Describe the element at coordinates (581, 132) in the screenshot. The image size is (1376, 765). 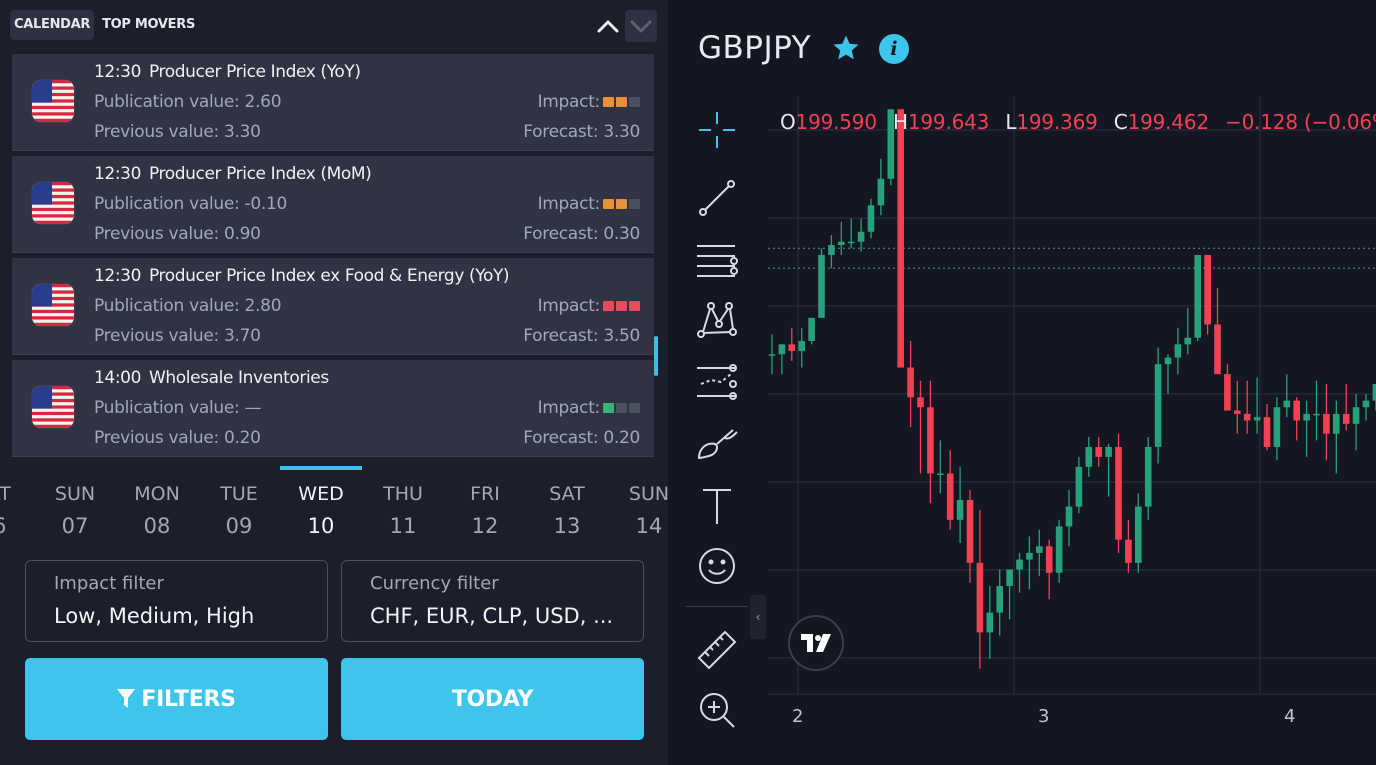
I see `forecast-value: Forecast: 3.30` at that location.